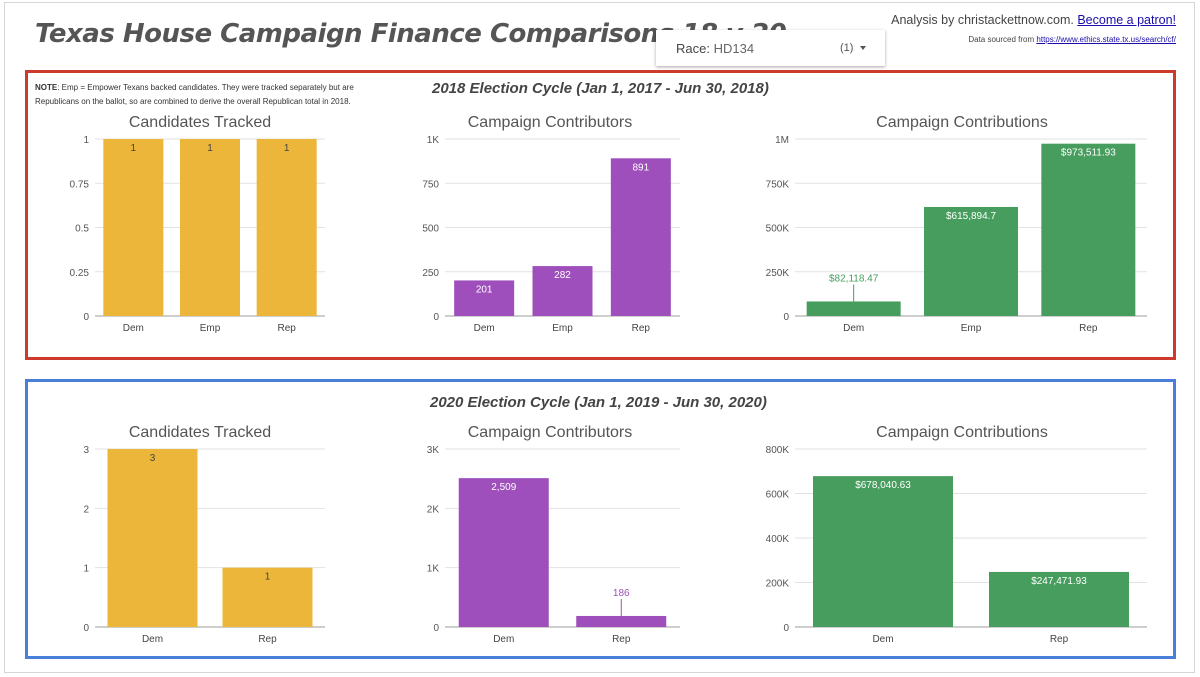 This screenshot has width=1200, height=677. What do you see at coordinates (854, 278) in the screenshot?
I see `data-label: $82,118.47` at bounding box center [854, 278].